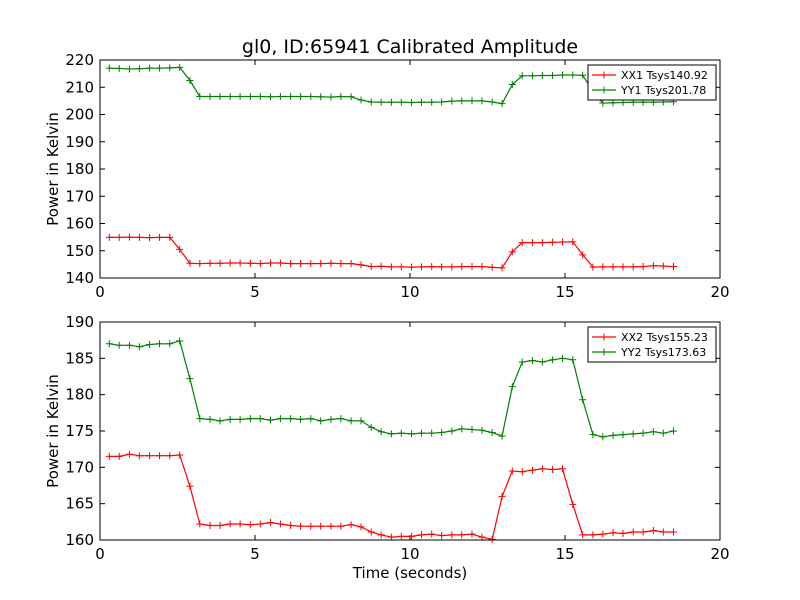 This screenshot has width=800, height=600. Describe the element at coordinates (79, 358) in the screenshot. I see `y-tick-label: 185` at that location.